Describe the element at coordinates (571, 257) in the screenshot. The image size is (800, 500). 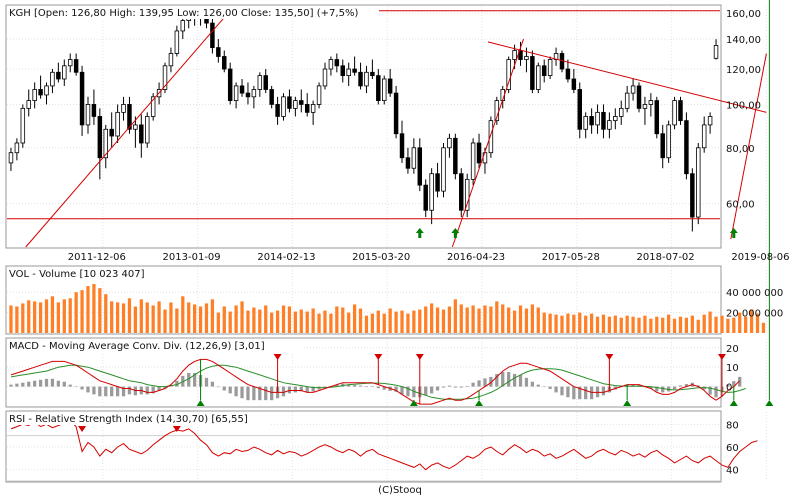
I see `date-tick-label: 2017-05-28` at that location.